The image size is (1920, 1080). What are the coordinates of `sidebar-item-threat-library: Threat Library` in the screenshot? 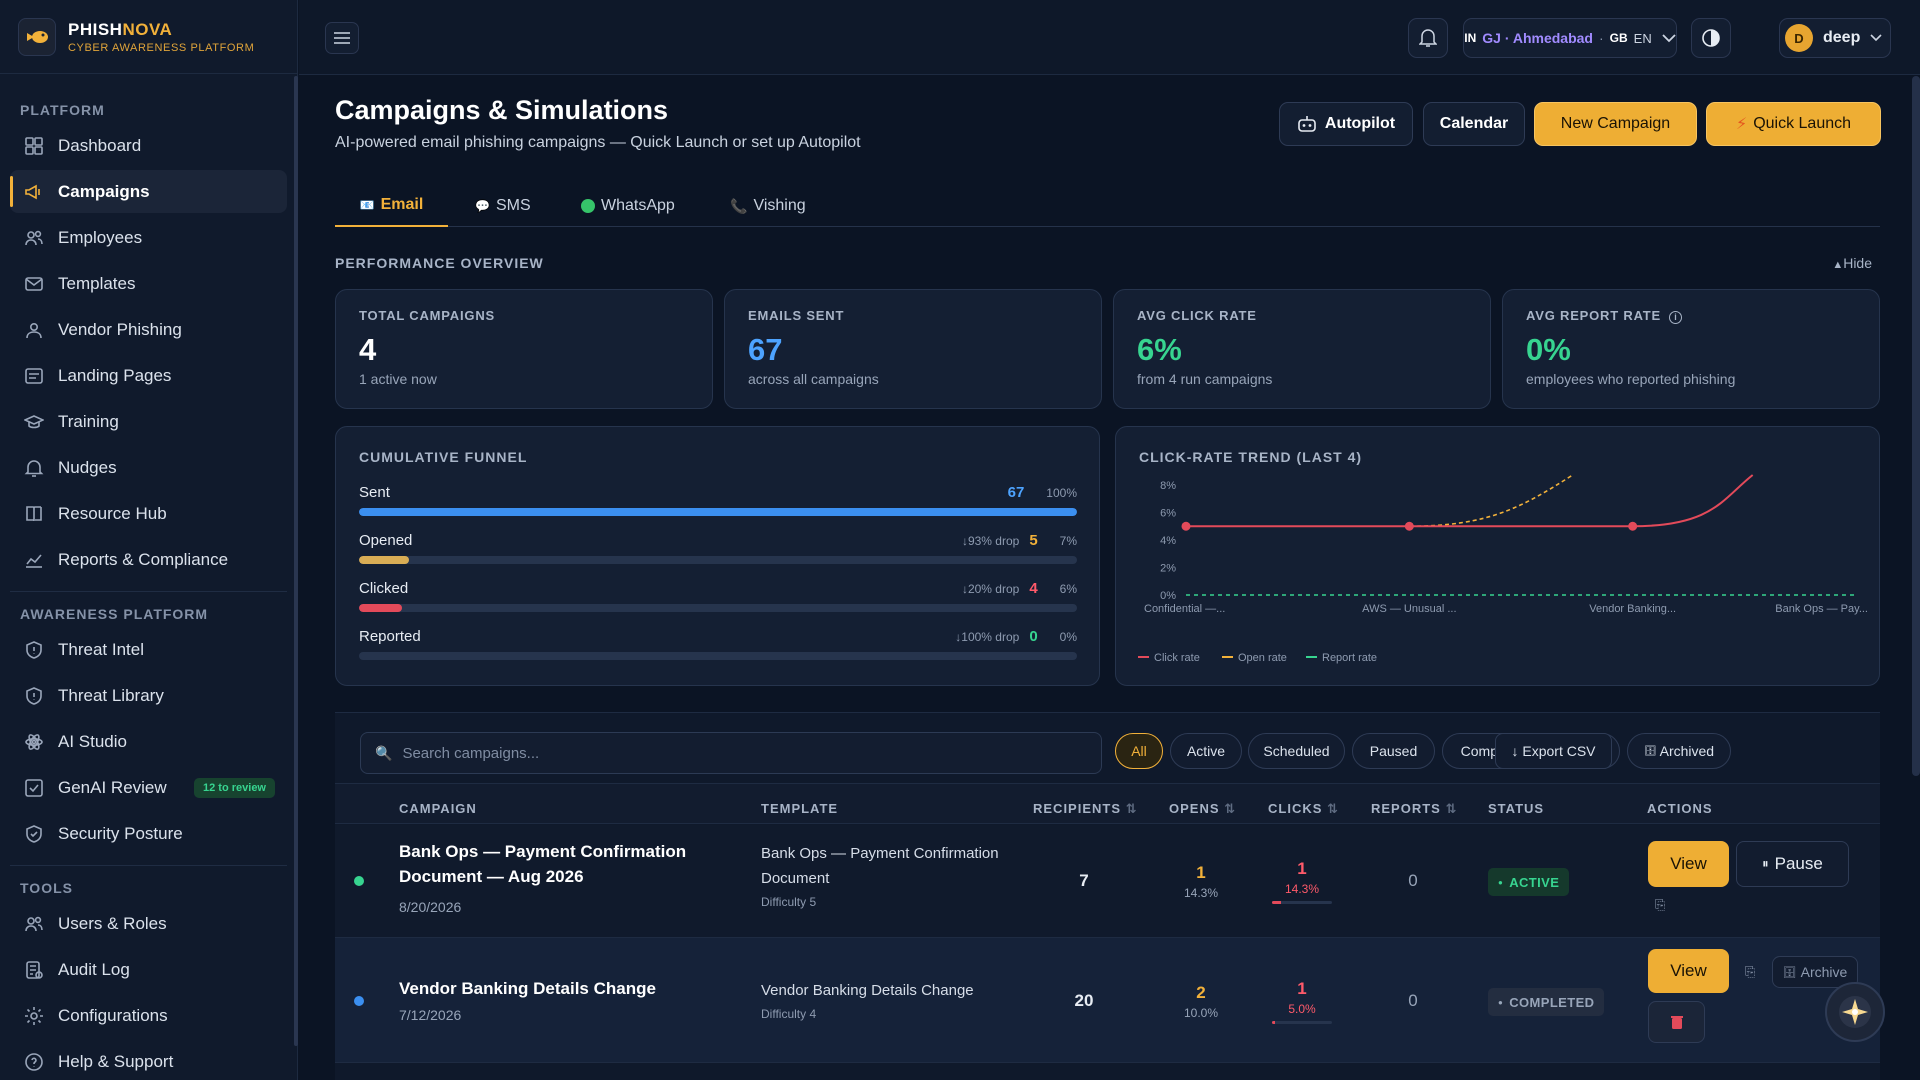 It's located at (148, 695).